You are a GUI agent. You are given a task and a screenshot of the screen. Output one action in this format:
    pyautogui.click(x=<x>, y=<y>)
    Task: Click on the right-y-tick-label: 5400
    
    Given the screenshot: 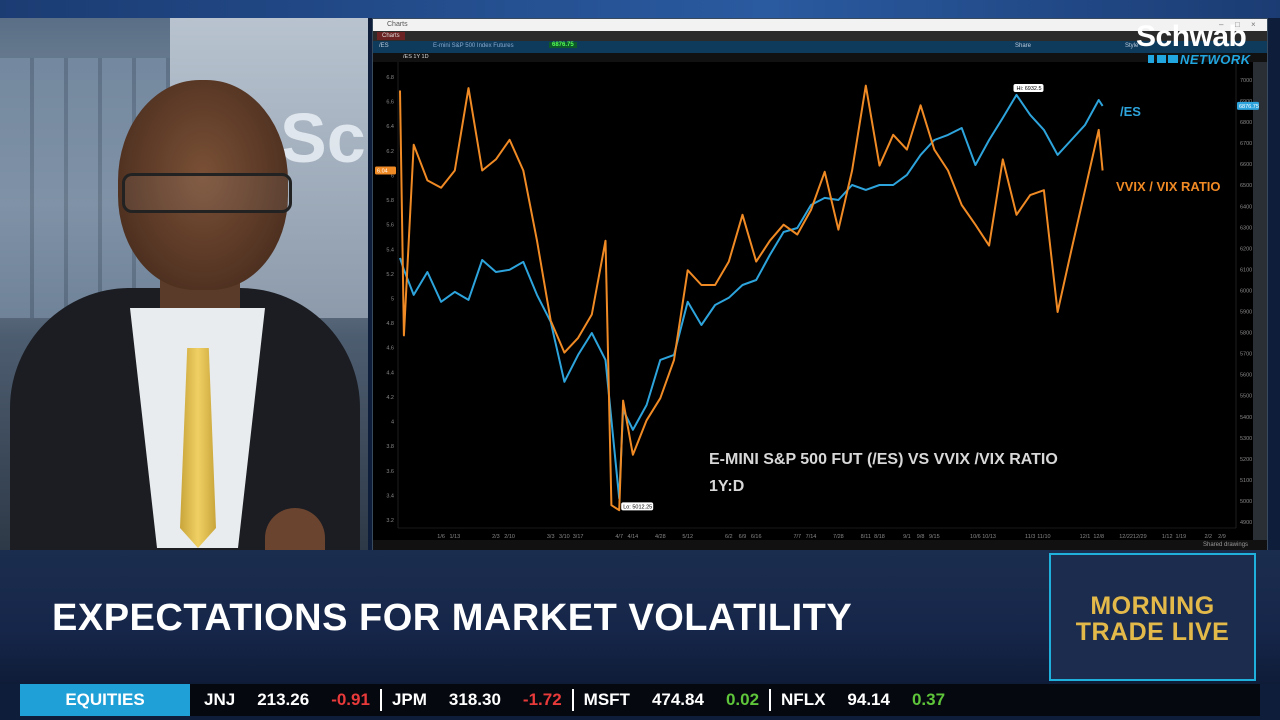 What is the action you would take?
    pyautogui.click(x=1246, y=418)
    